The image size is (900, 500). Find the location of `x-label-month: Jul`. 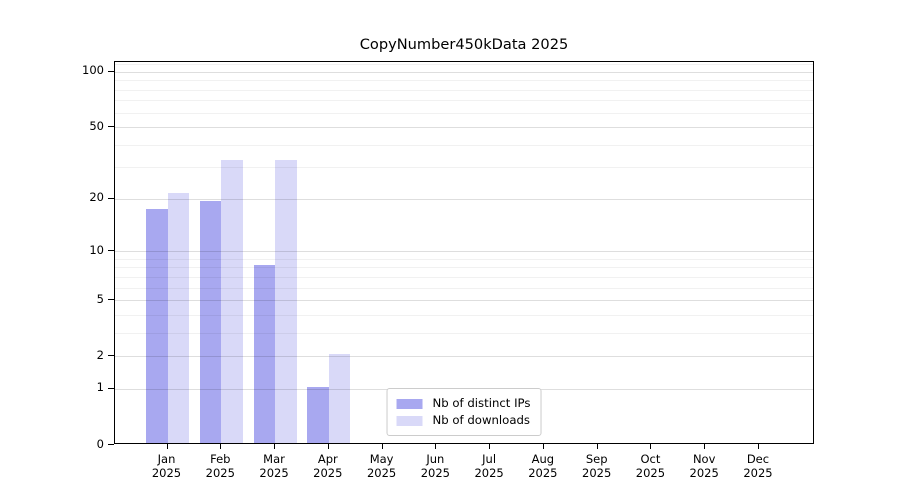

x-label-month: Jul is located at coordinates (489, 459).